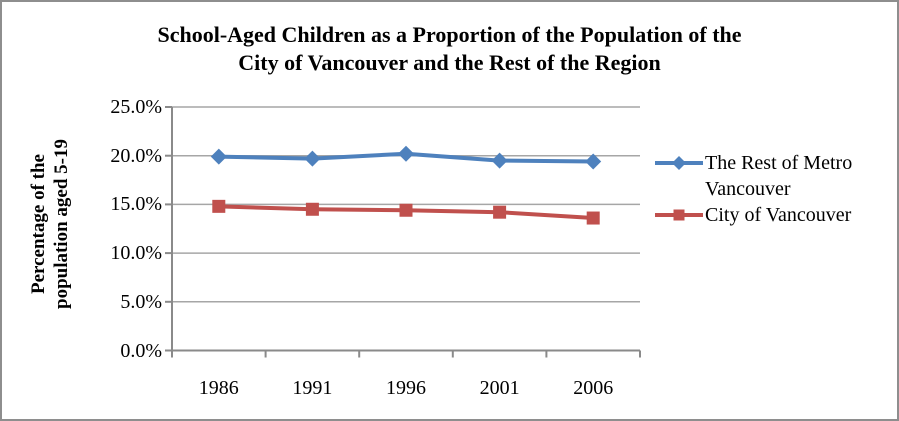  I want to click on y-tick-label: 25.0%, so click(136, 107).